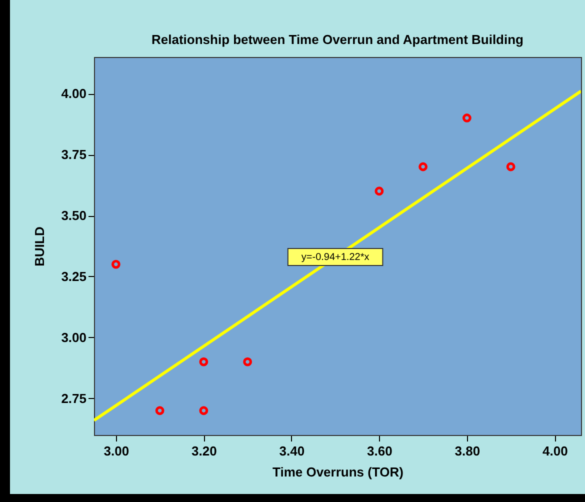 Image resolution: width=585 pixels, height=502 pixels. I want to click on x-tick-label: 3.80, so click(467, 451).